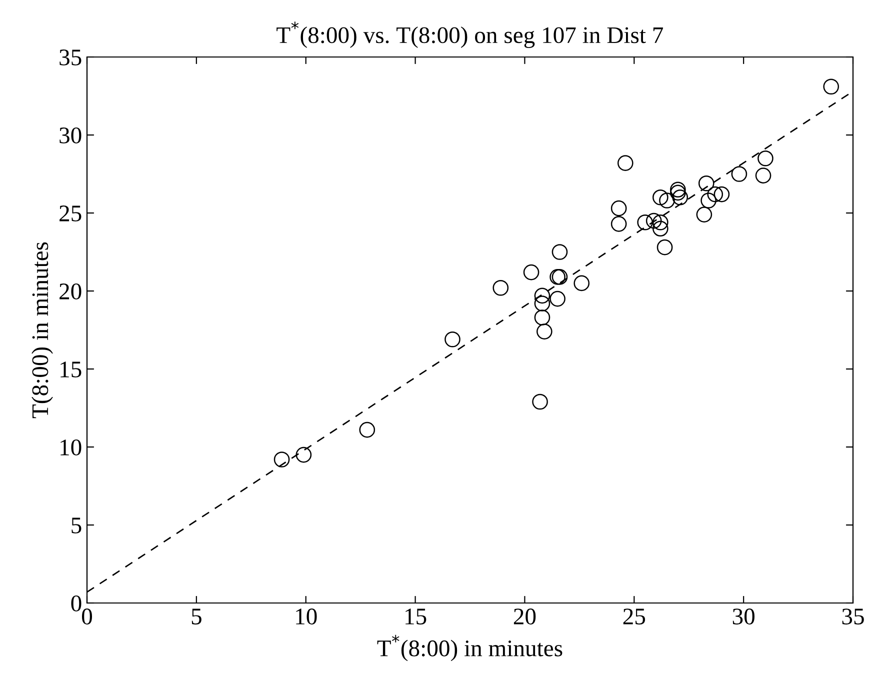 The height and width of the screenshot is (688, 871). What do you see at coordinates (71, 135) in the screenshot?
I see `y-tick-label: 30` at bounding box center [71, 135].